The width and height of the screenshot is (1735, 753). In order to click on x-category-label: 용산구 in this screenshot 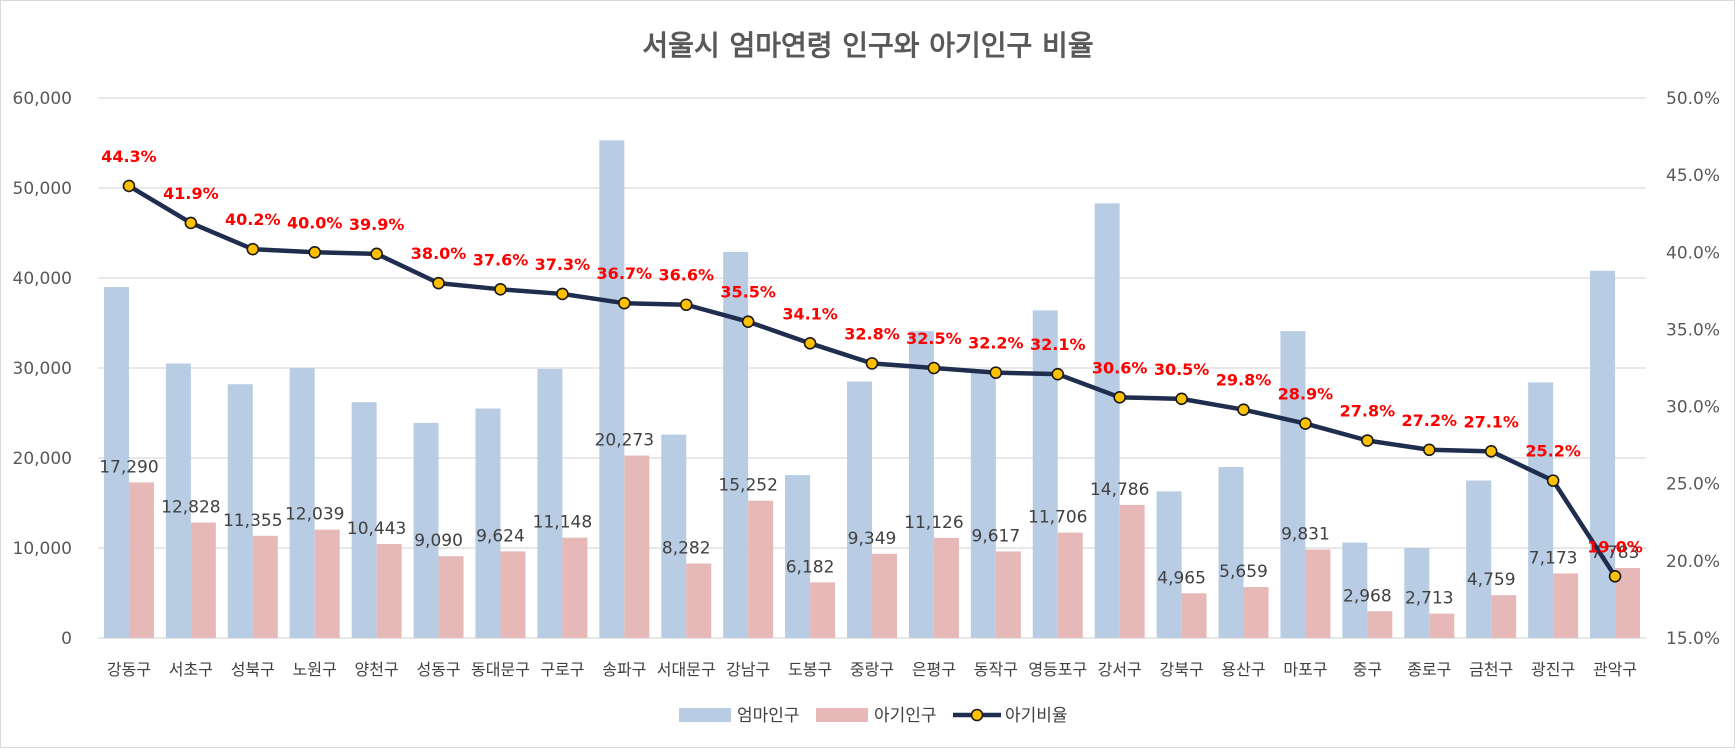, I will do `click(1243, 669)`.